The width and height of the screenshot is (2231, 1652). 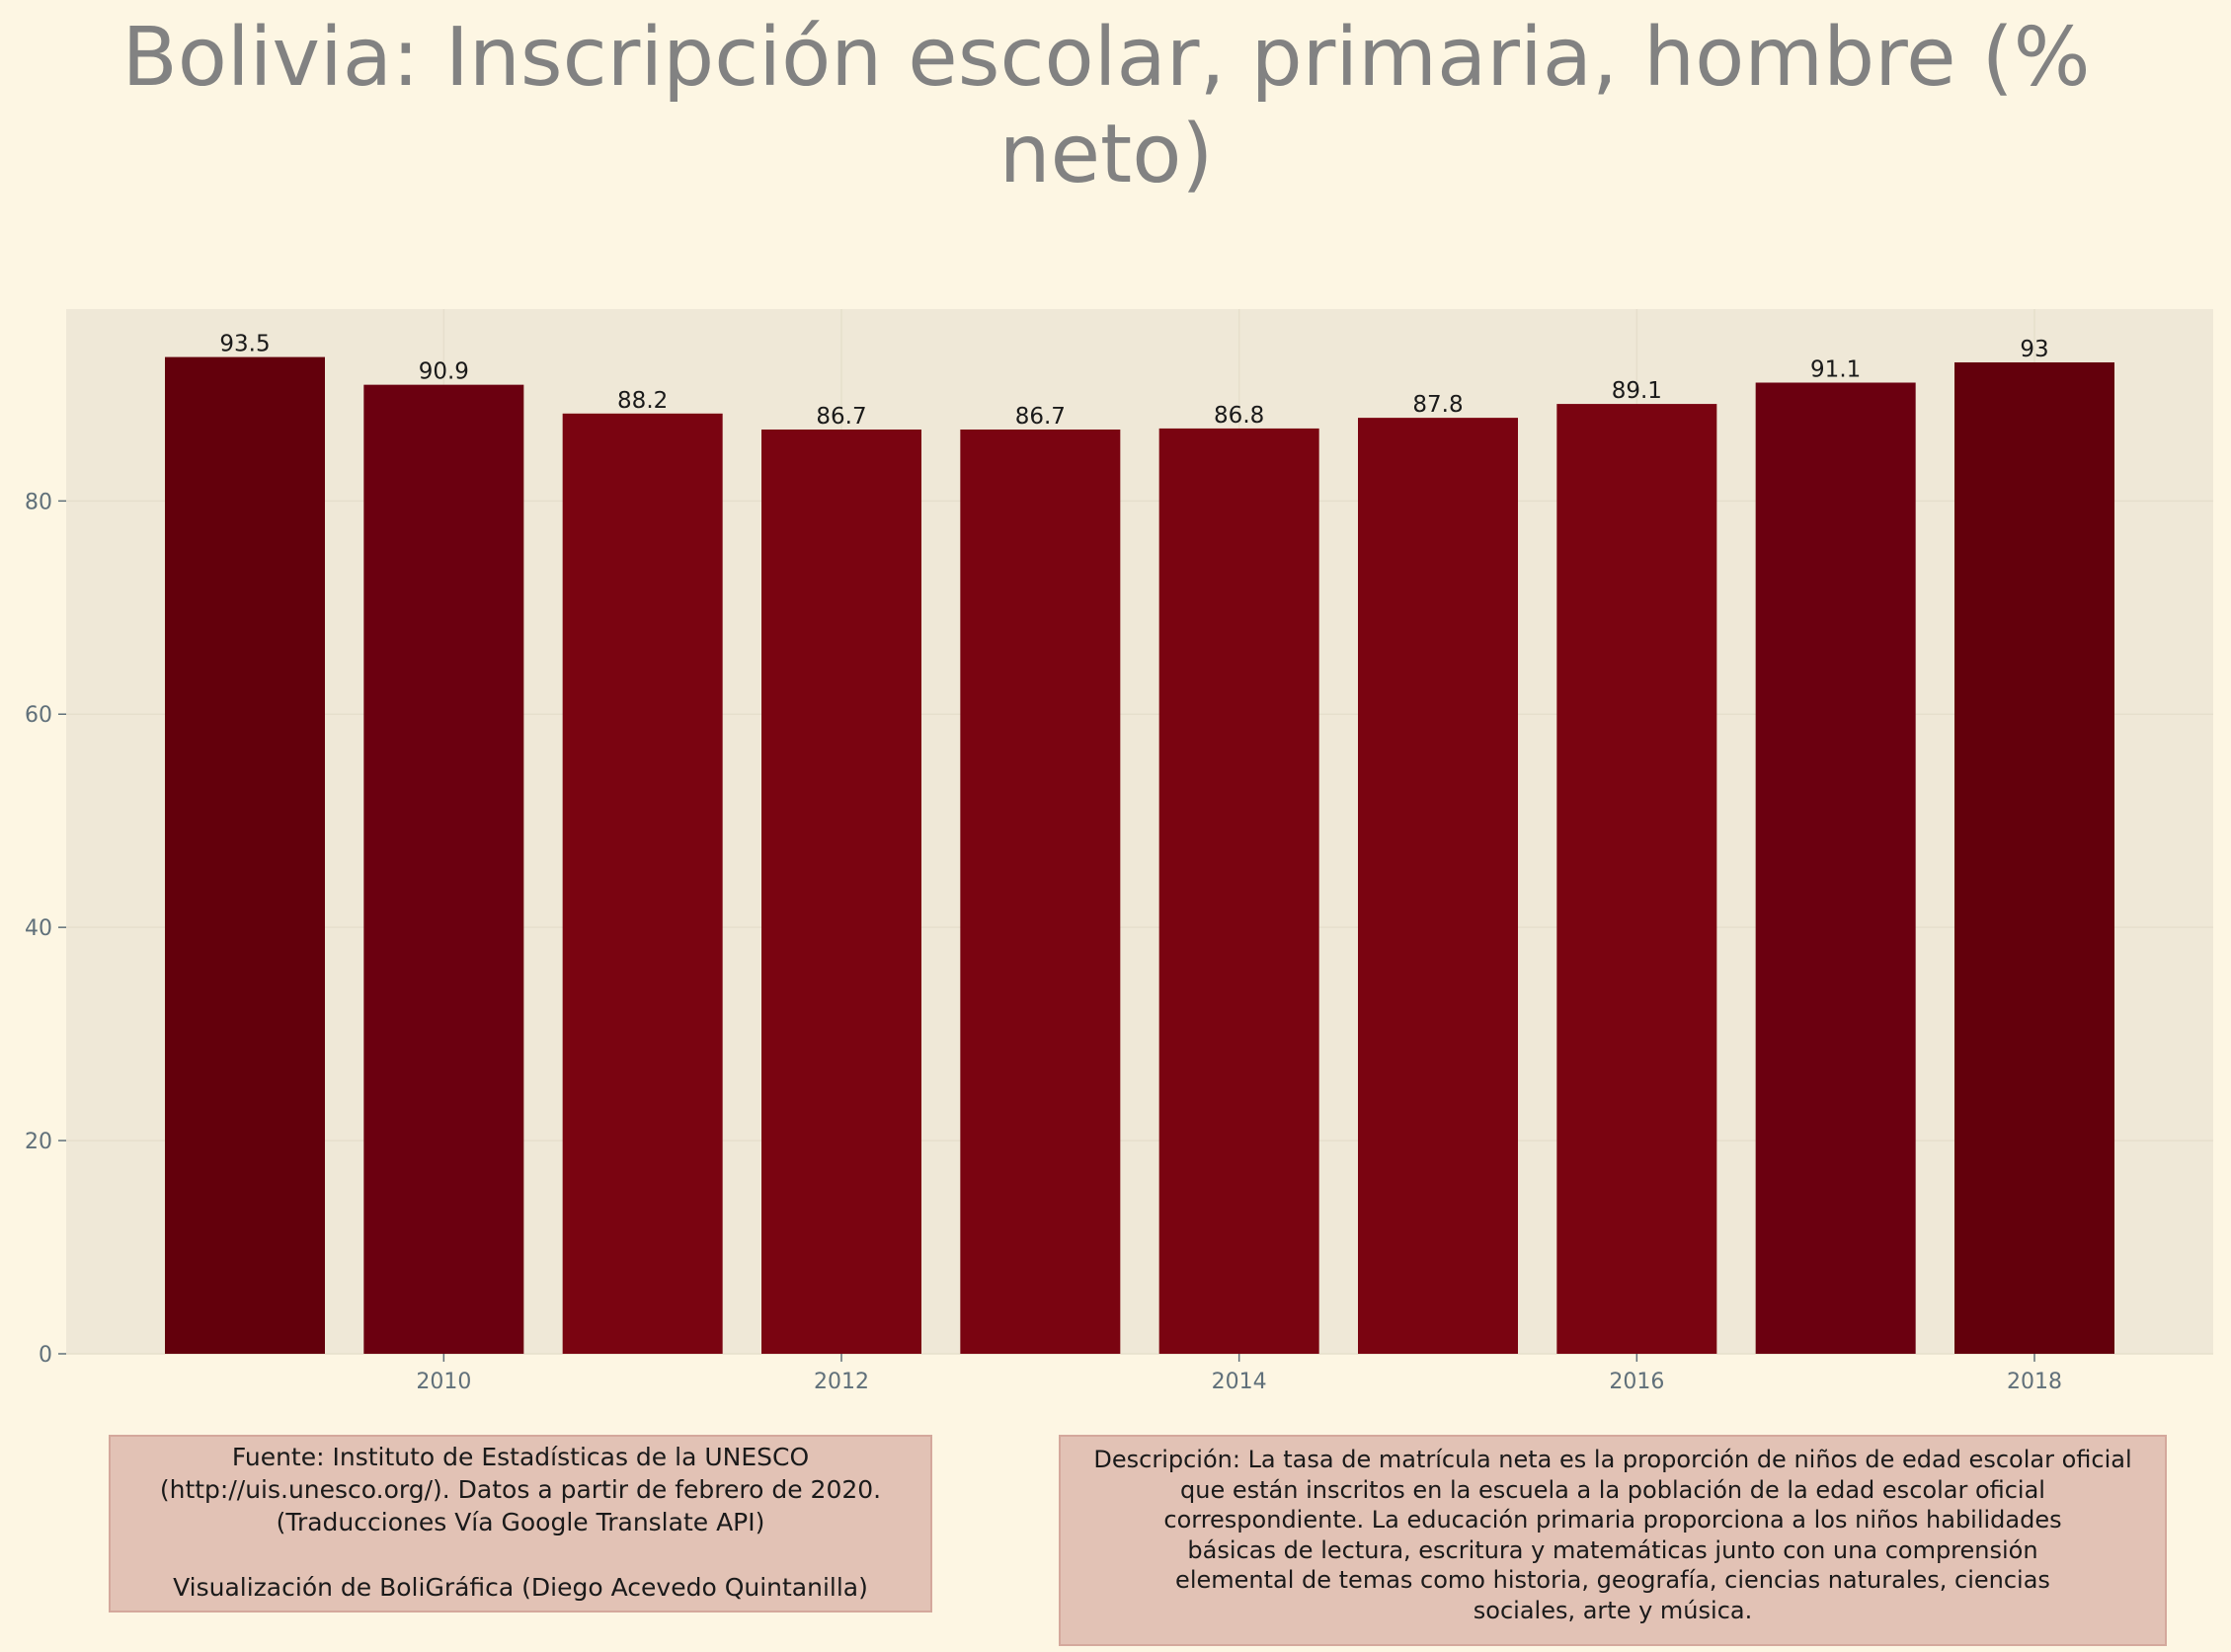 What do you see at coordinates (1240, 1382) in the screenshot?
I see `x-tick-label: 2014` at bounding box center [1240, 1382].